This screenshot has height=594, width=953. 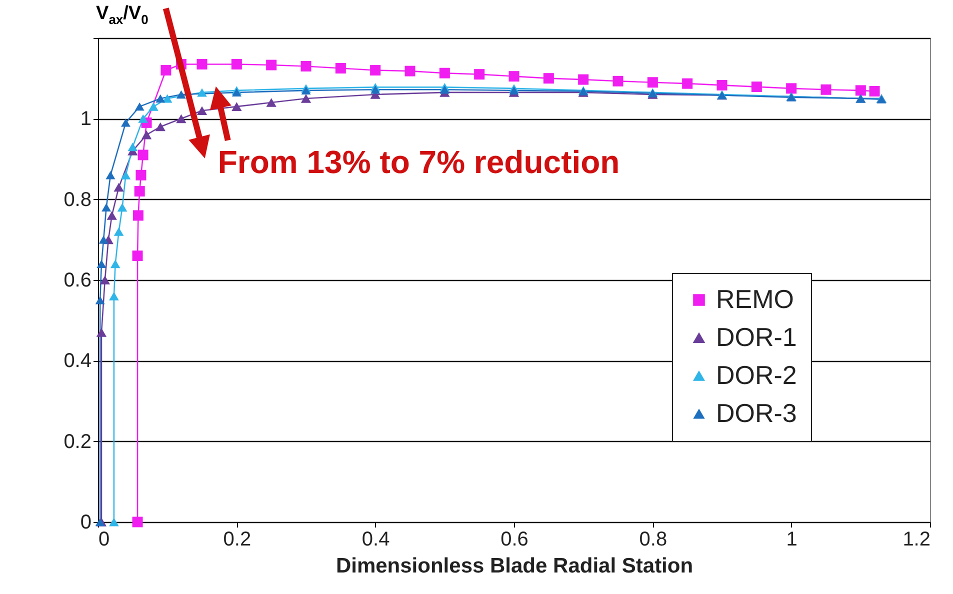 What do you see at coordinates (86, 523) in the screenshot?
I see `y-tick-label: 0` at bounding box center [86, 523].